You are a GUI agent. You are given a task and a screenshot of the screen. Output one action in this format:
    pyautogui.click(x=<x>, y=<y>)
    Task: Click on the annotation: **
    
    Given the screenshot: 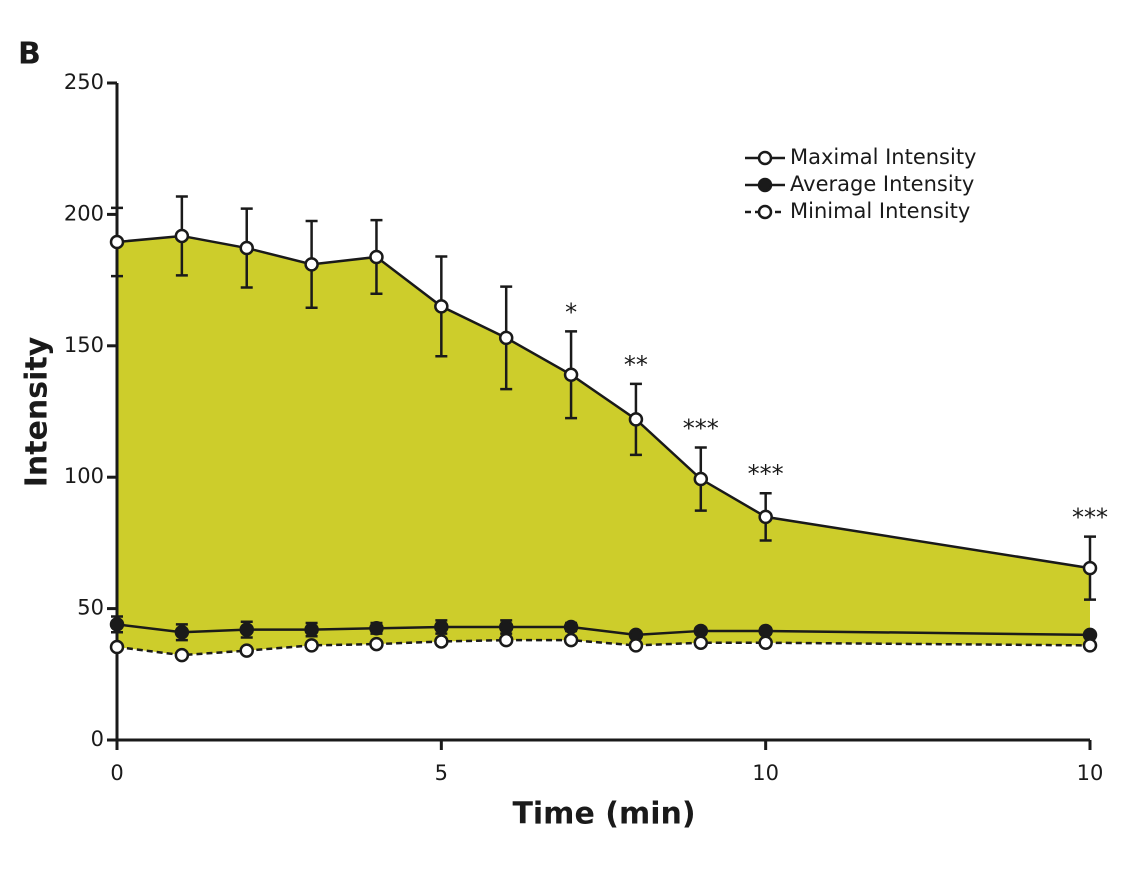 What is the action you would take?
    pyautogui.click(x=636, y=365)
    